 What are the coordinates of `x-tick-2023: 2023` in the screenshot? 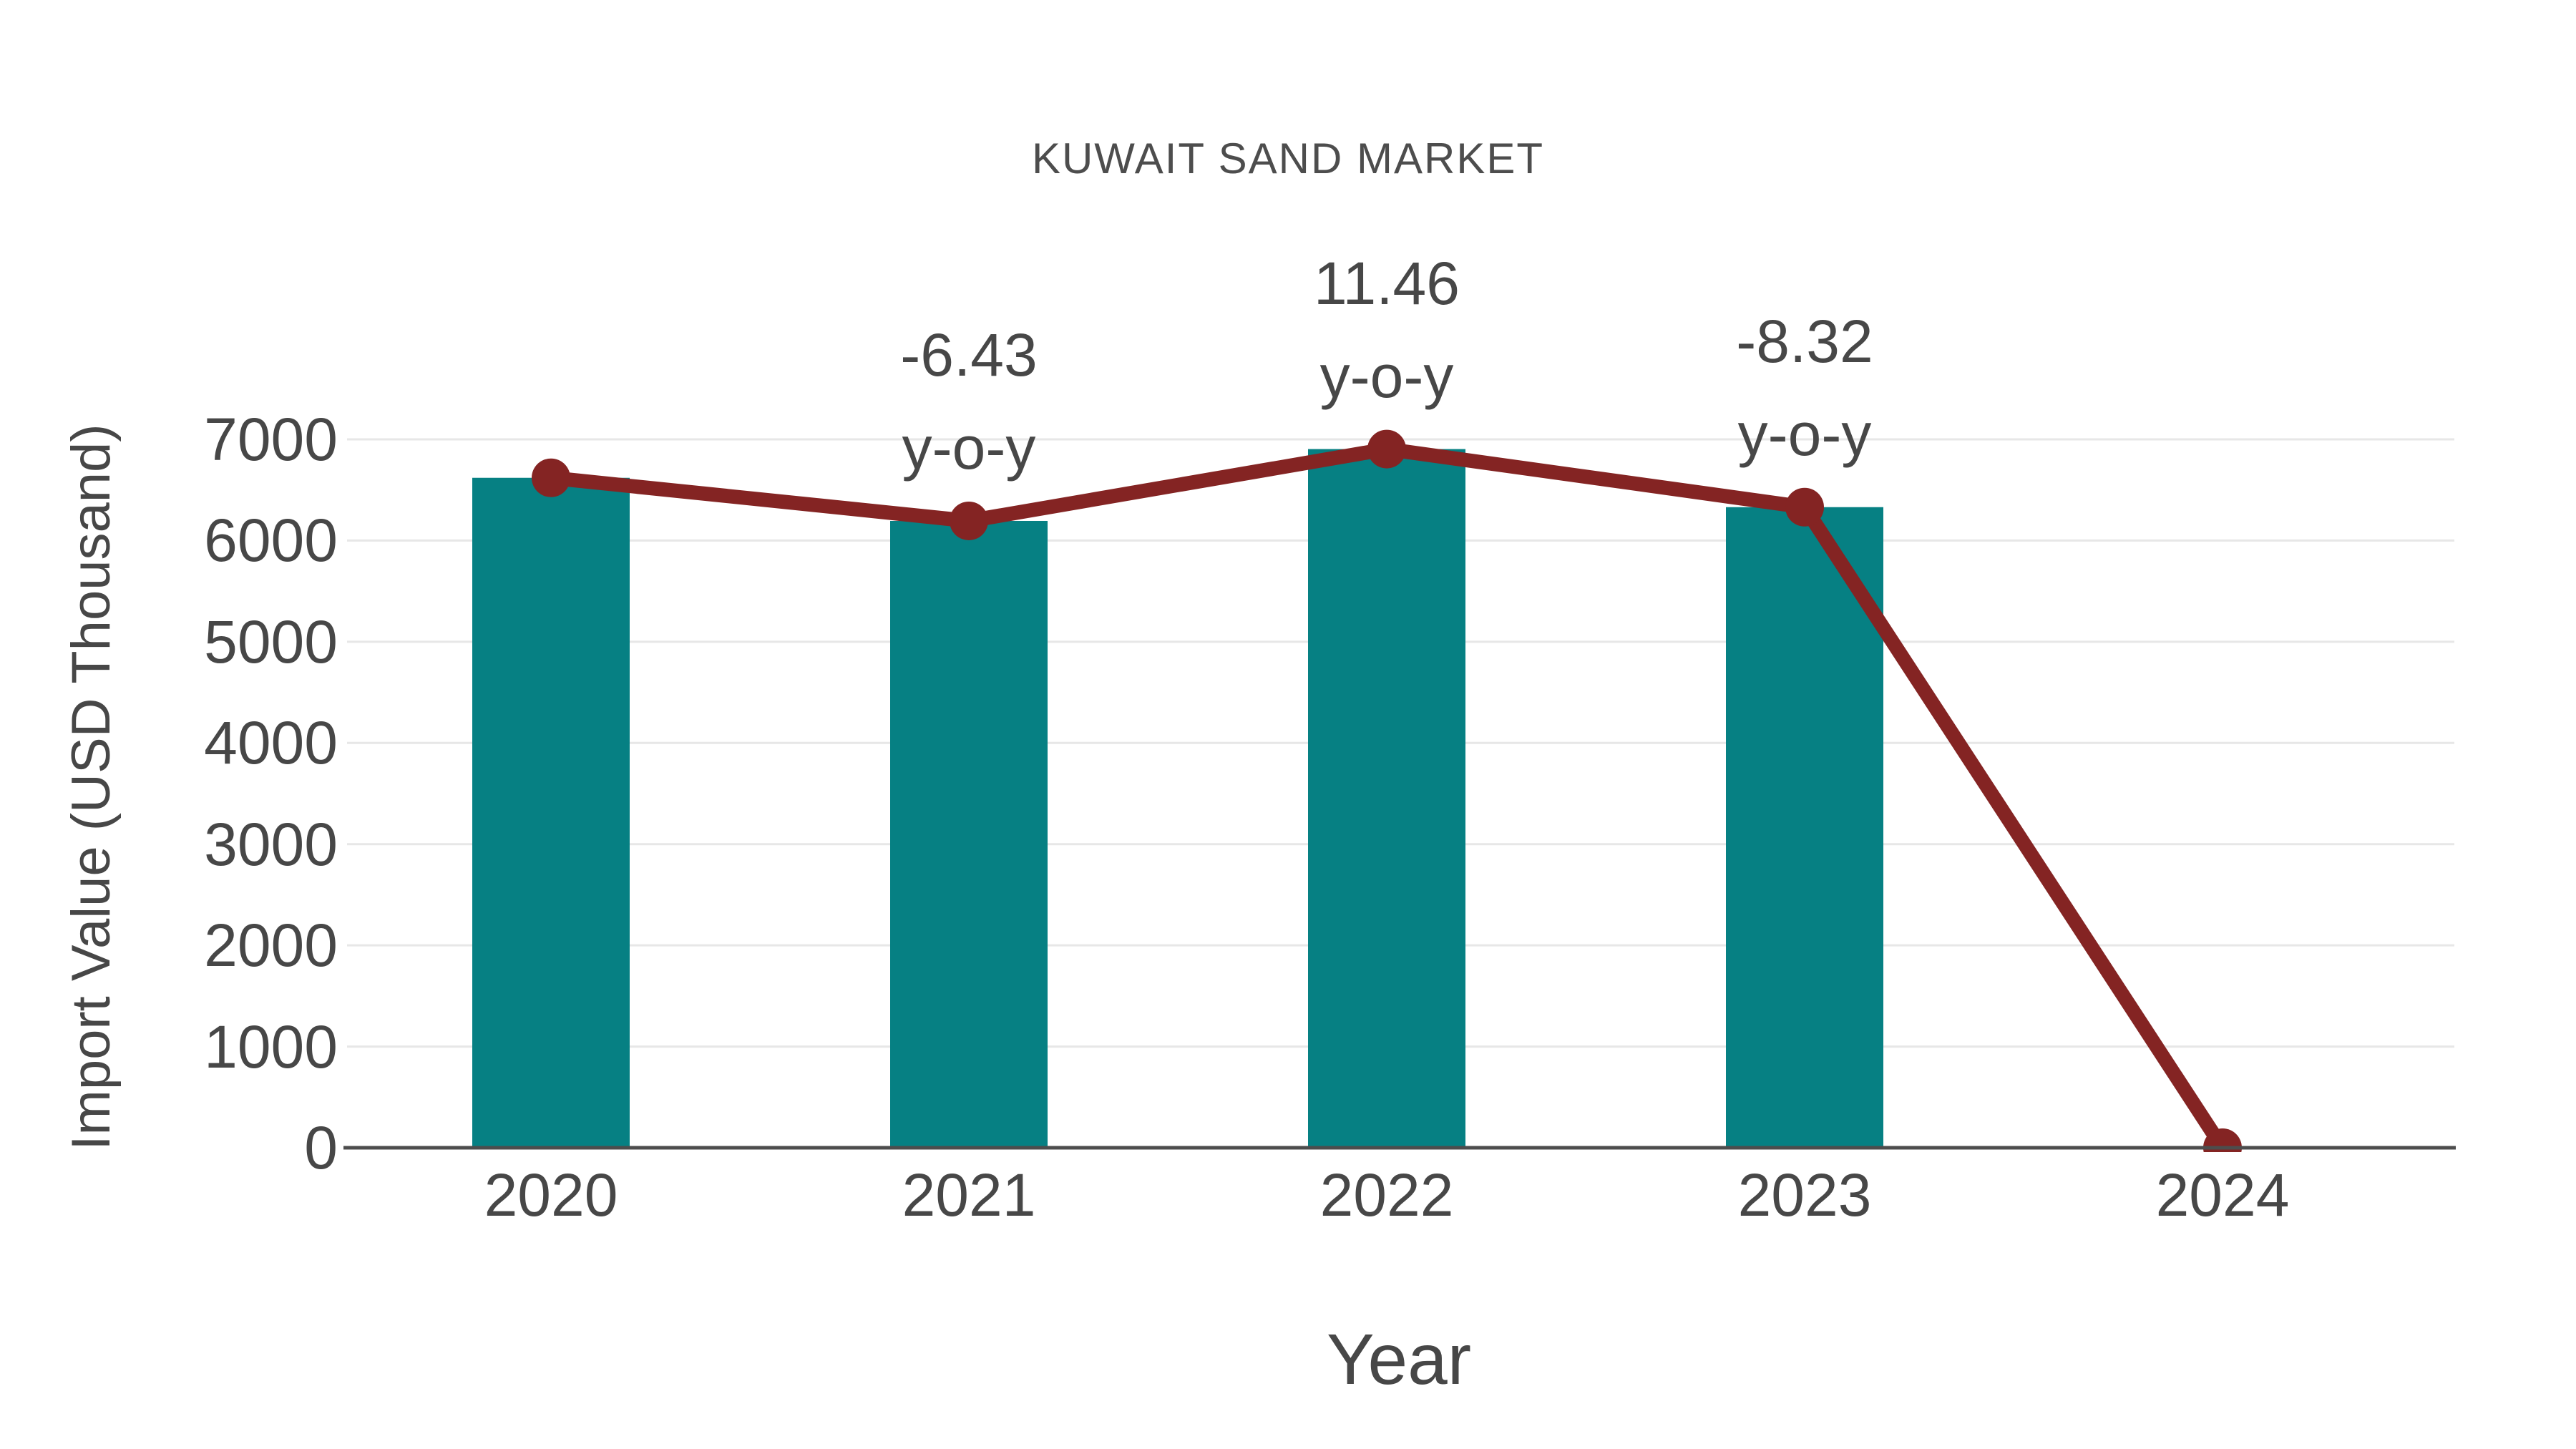 It's located at (1804, 1195).